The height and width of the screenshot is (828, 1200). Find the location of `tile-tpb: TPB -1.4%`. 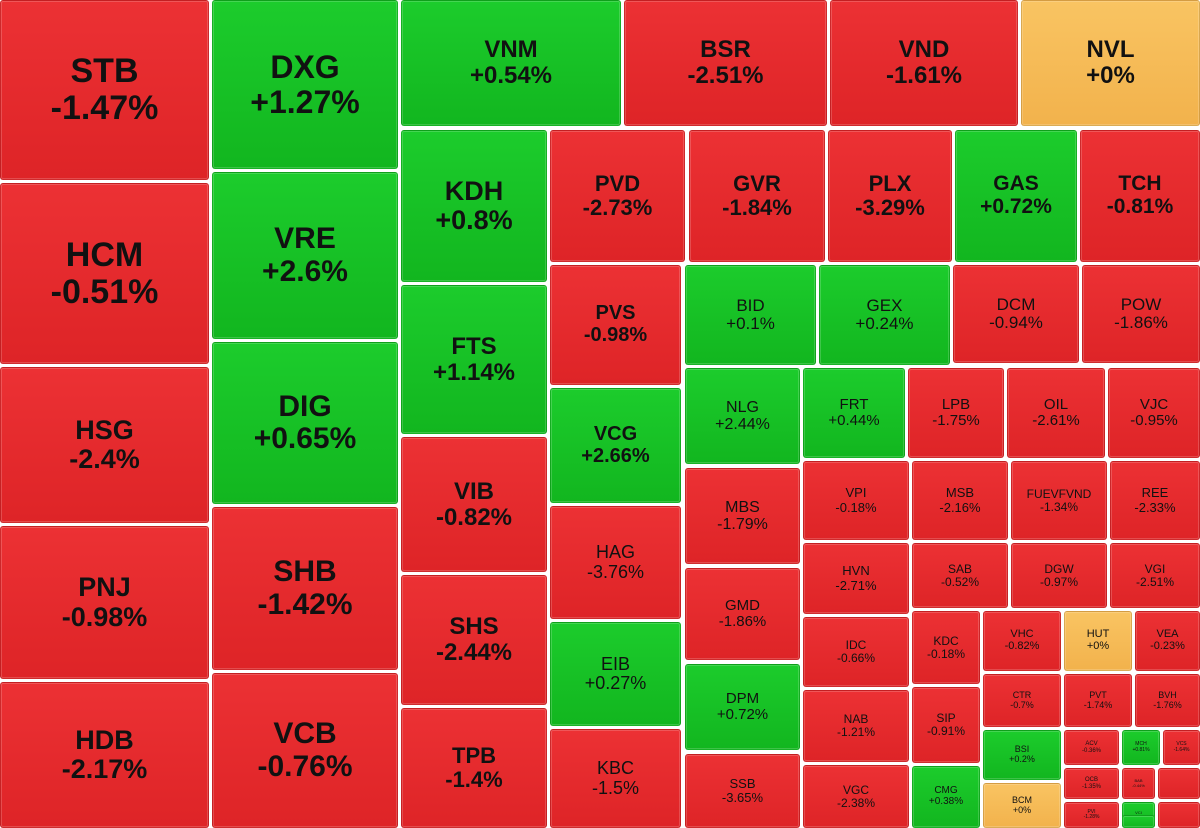

tile-tpb: TPB -1.4% is located at coordinates (474, 768).